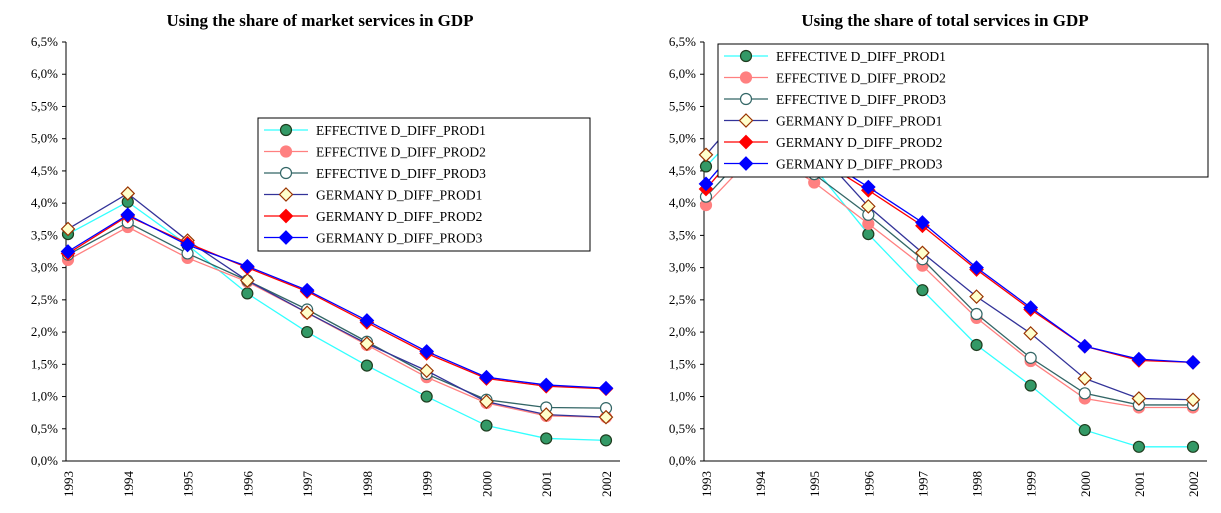  I want to click on chart-title: Using the share of total services in GDP, so click(944, 20).